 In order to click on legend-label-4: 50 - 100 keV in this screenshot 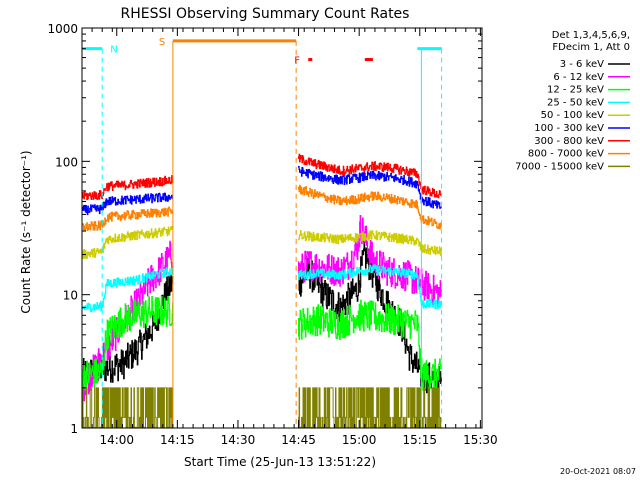, I will do `click(573, 115)`.